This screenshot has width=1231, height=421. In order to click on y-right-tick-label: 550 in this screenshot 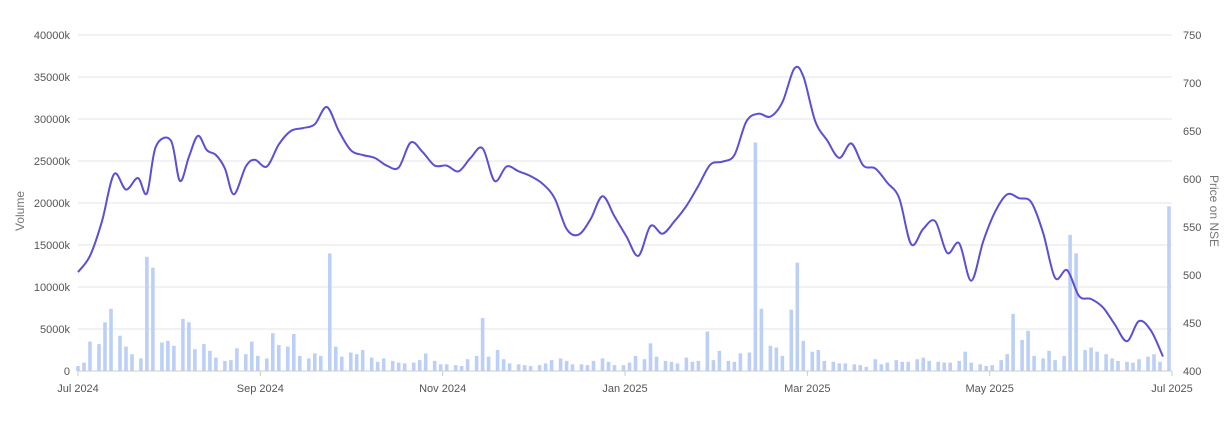, I will do `click(1192, 228)`.